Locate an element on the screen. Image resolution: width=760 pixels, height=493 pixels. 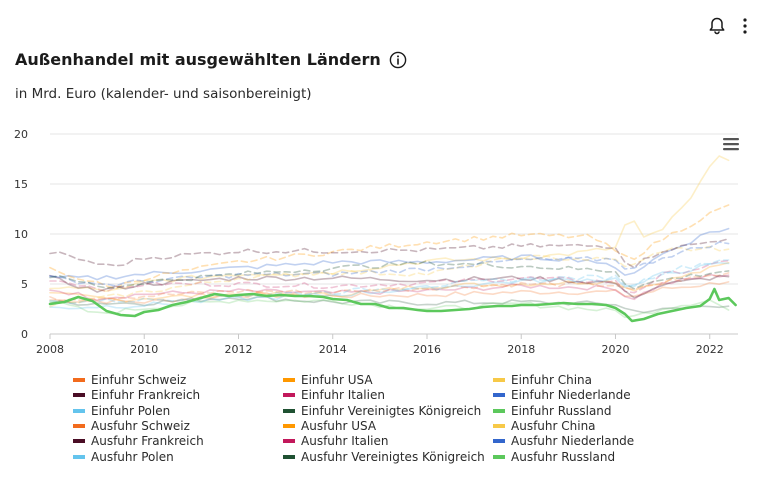
legend-label: Einfuhr Italien is located at coordinates (343, 395).